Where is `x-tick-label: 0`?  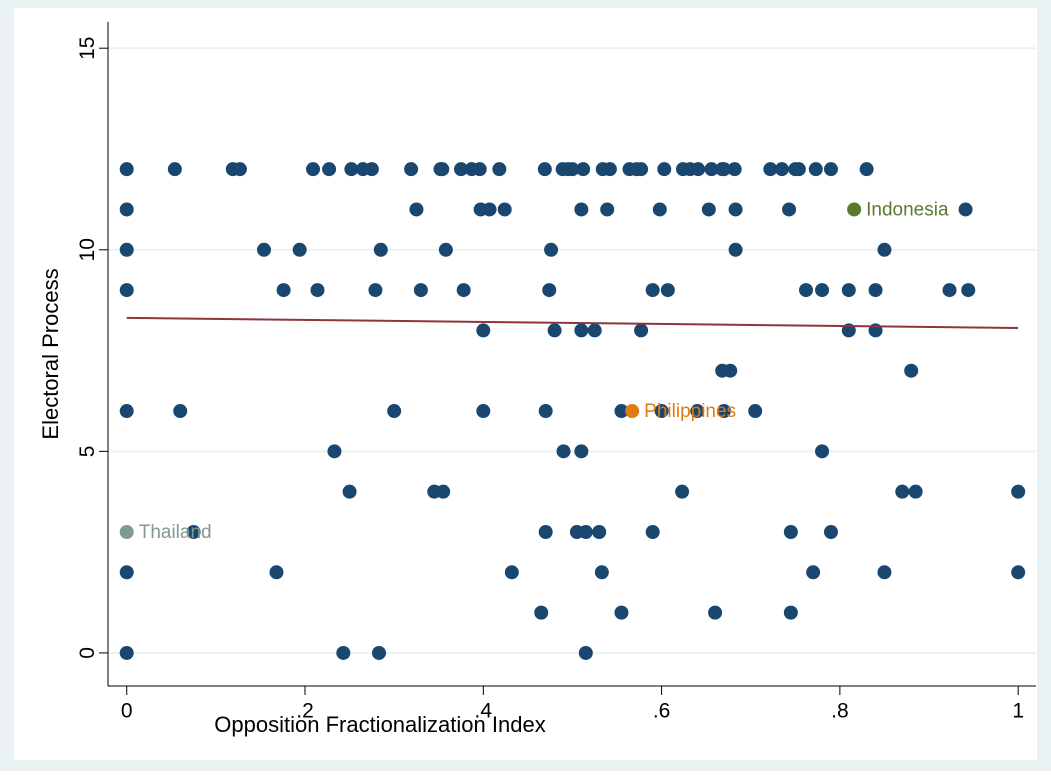
x-tick-label: 0 is located at coordinates (127, 711).